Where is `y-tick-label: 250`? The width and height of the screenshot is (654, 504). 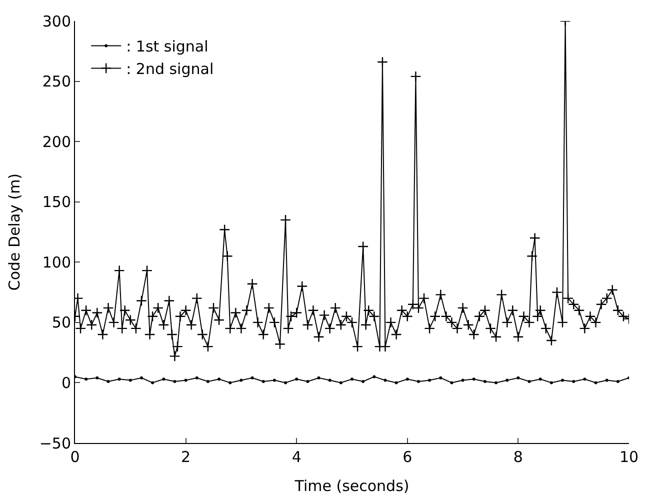
y-tick-label: 250 is located at coordinates (56, 81).